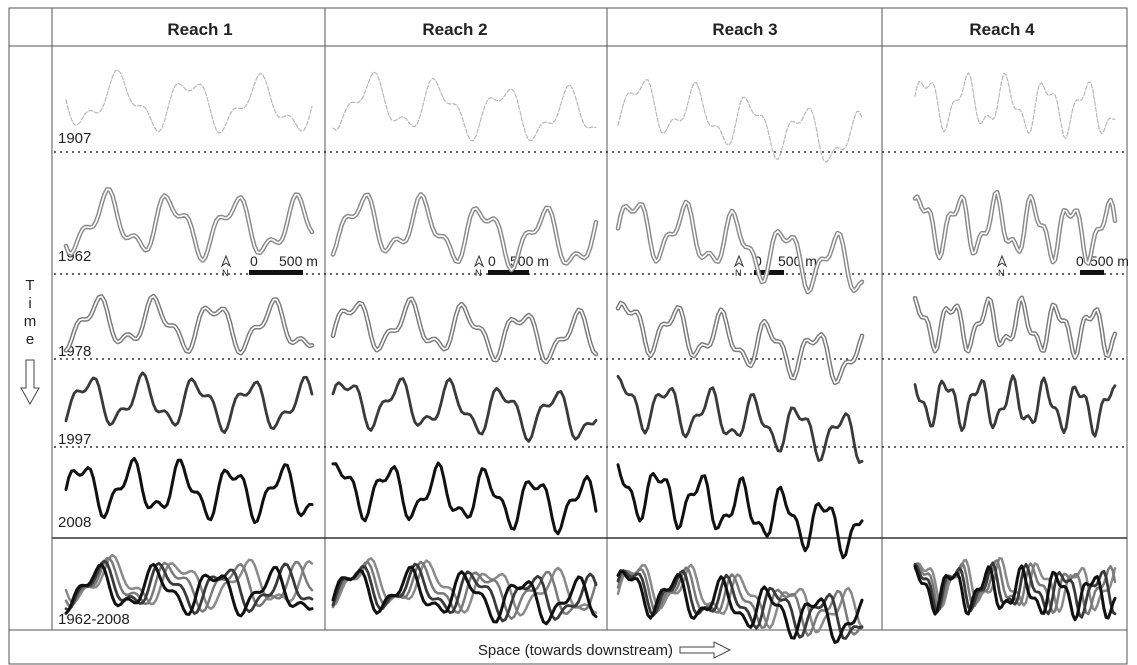  Describe the element at coordinates (454, 29) in the screenshot. I see `column-header-reach-2: Reach 2` at that location.